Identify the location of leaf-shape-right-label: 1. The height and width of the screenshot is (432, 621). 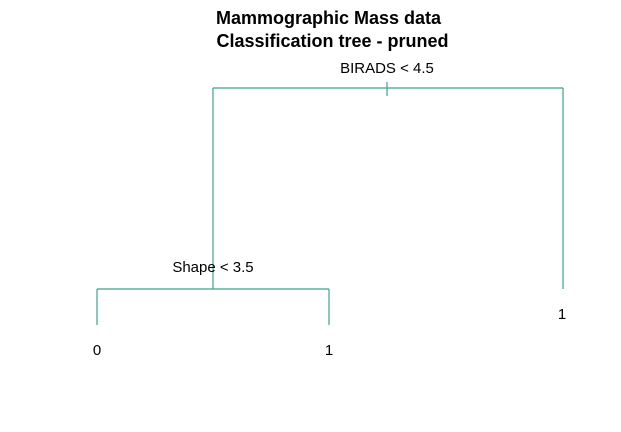
(329, 350).